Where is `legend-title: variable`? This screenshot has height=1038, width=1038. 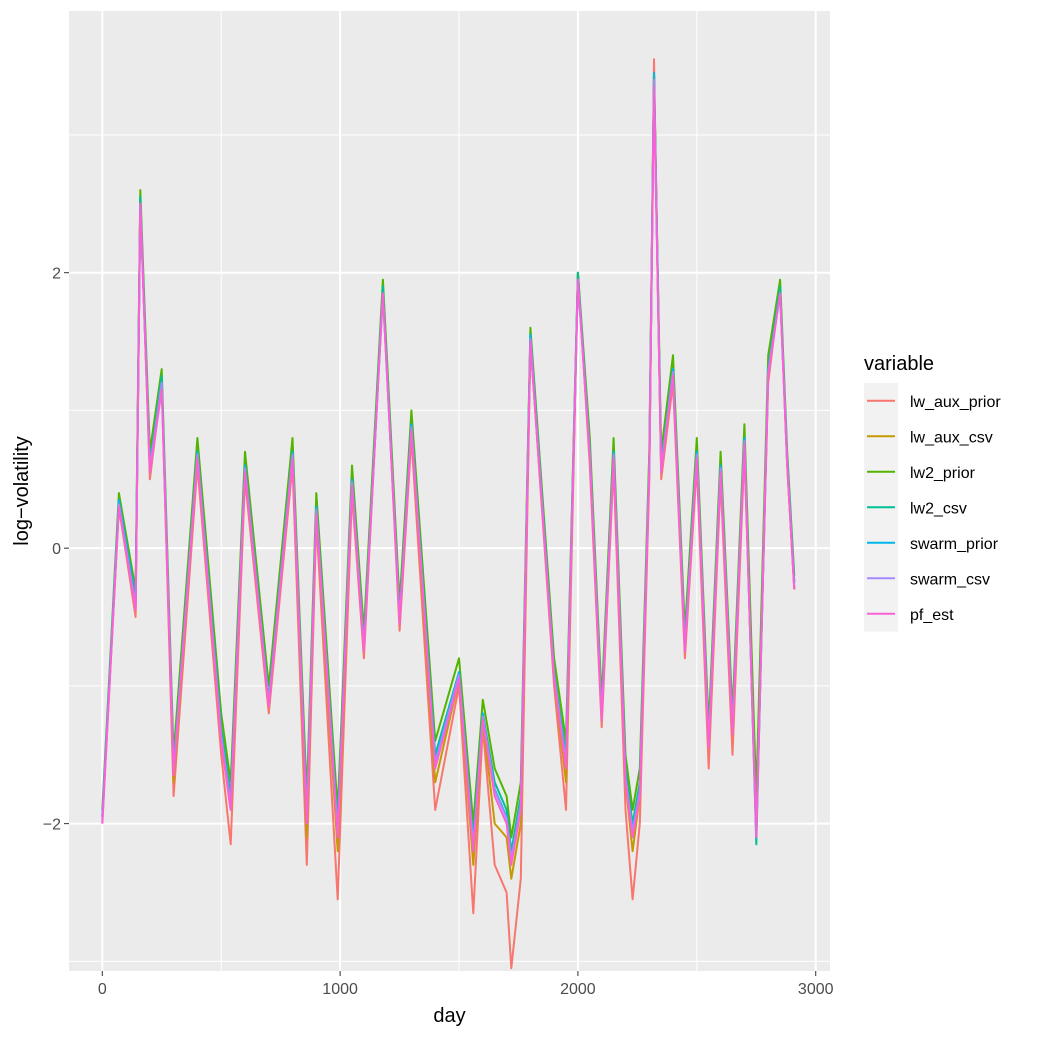 legend-title: variable is located at coordinates (899, 364).